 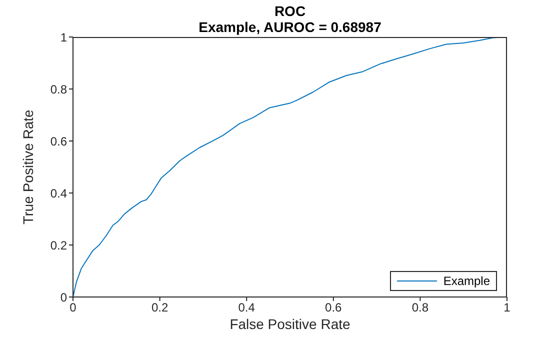 What do you see at coordinates (59, 193) in the screenshot?
I see `y-tick-label: 0.4` at bounding box center [59, 193].